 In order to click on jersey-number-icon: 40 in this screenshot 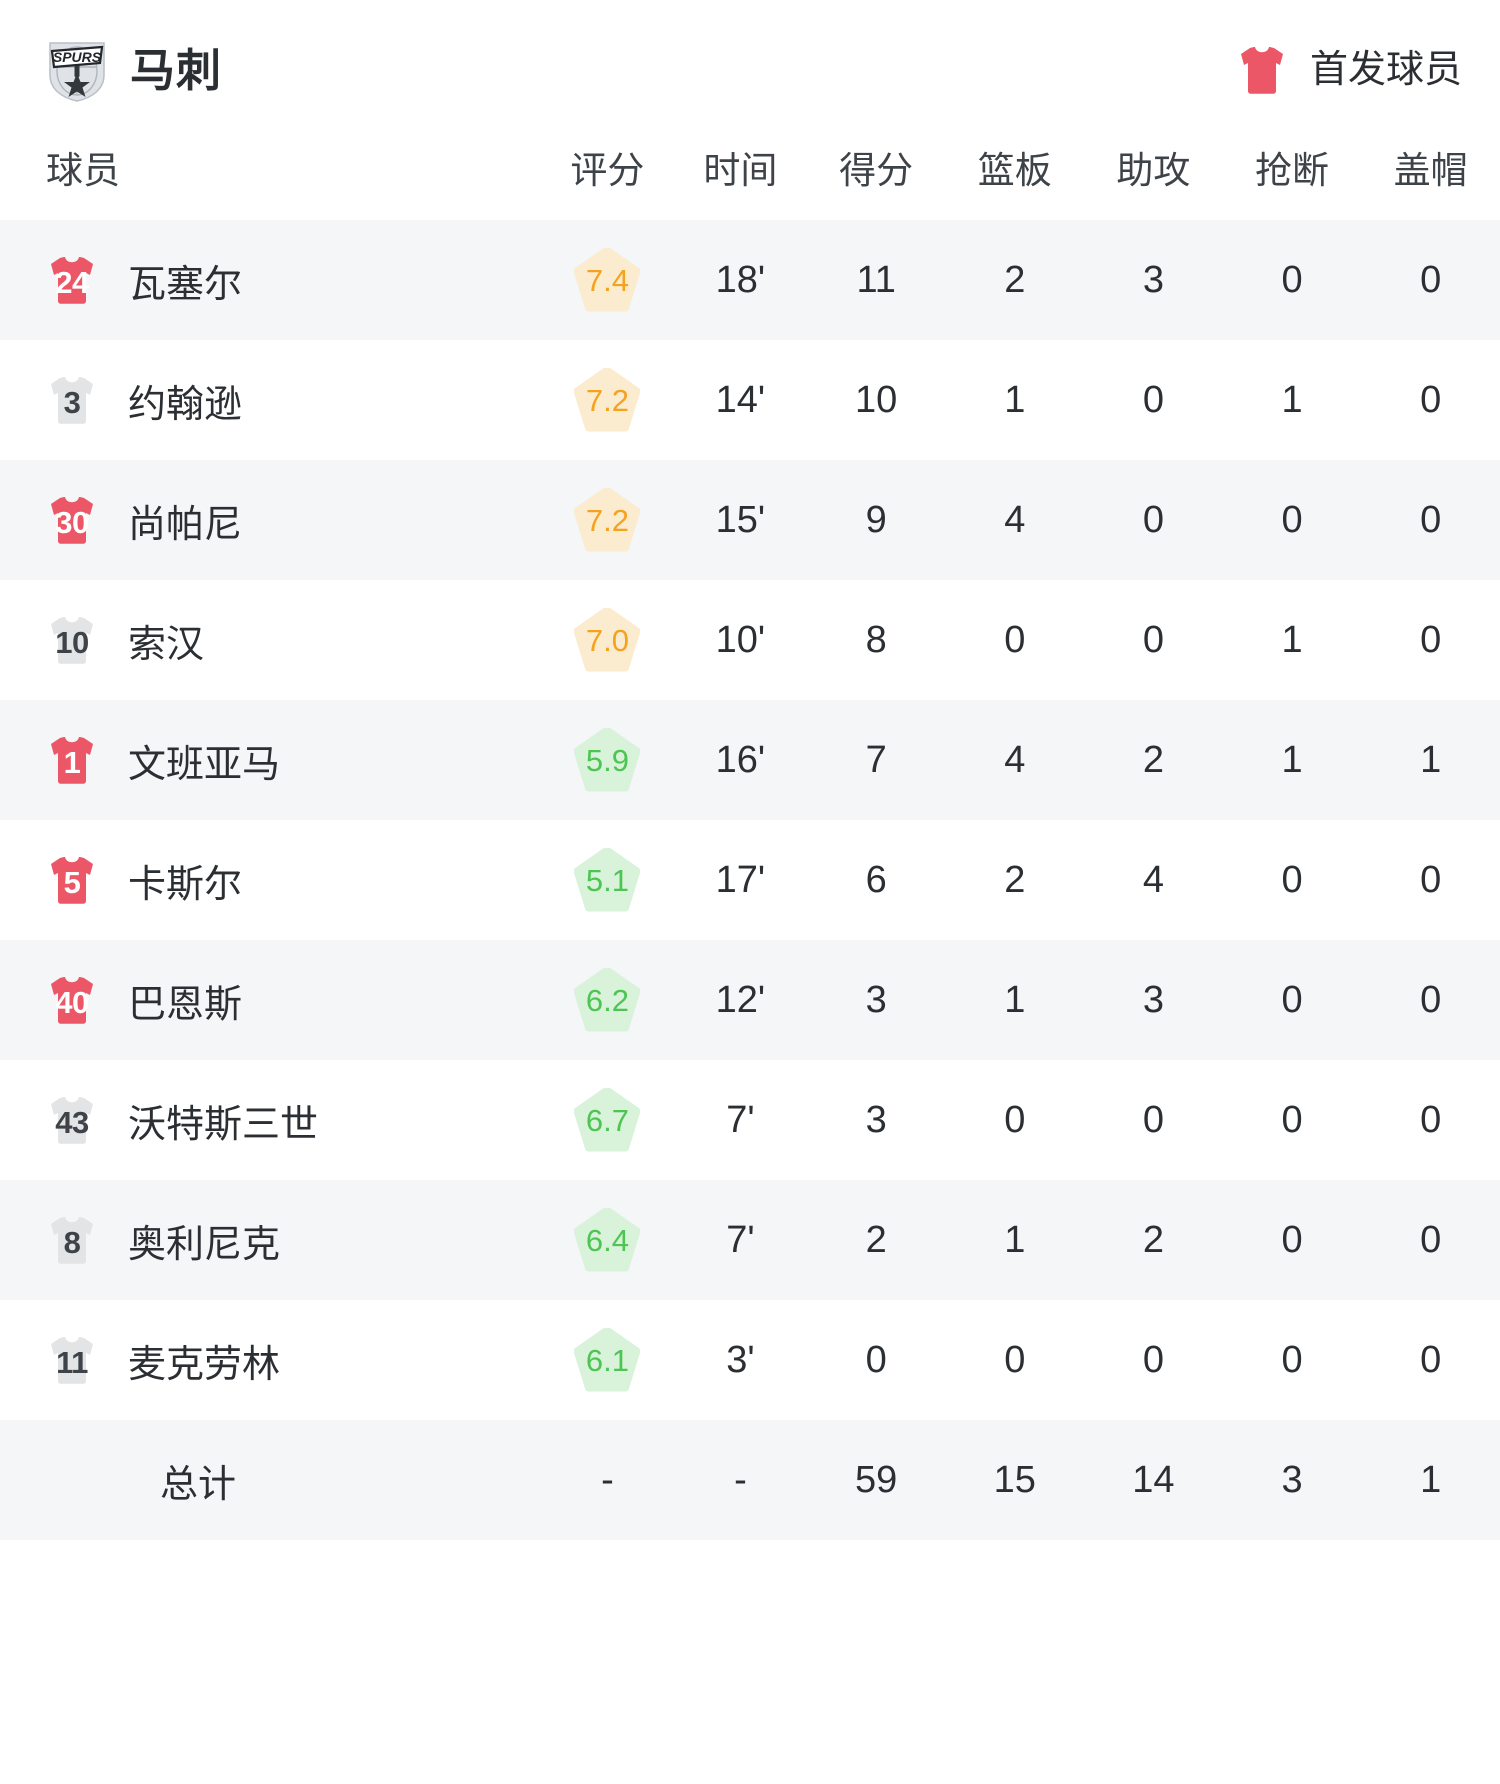, I will do `click(72, 1000)`.